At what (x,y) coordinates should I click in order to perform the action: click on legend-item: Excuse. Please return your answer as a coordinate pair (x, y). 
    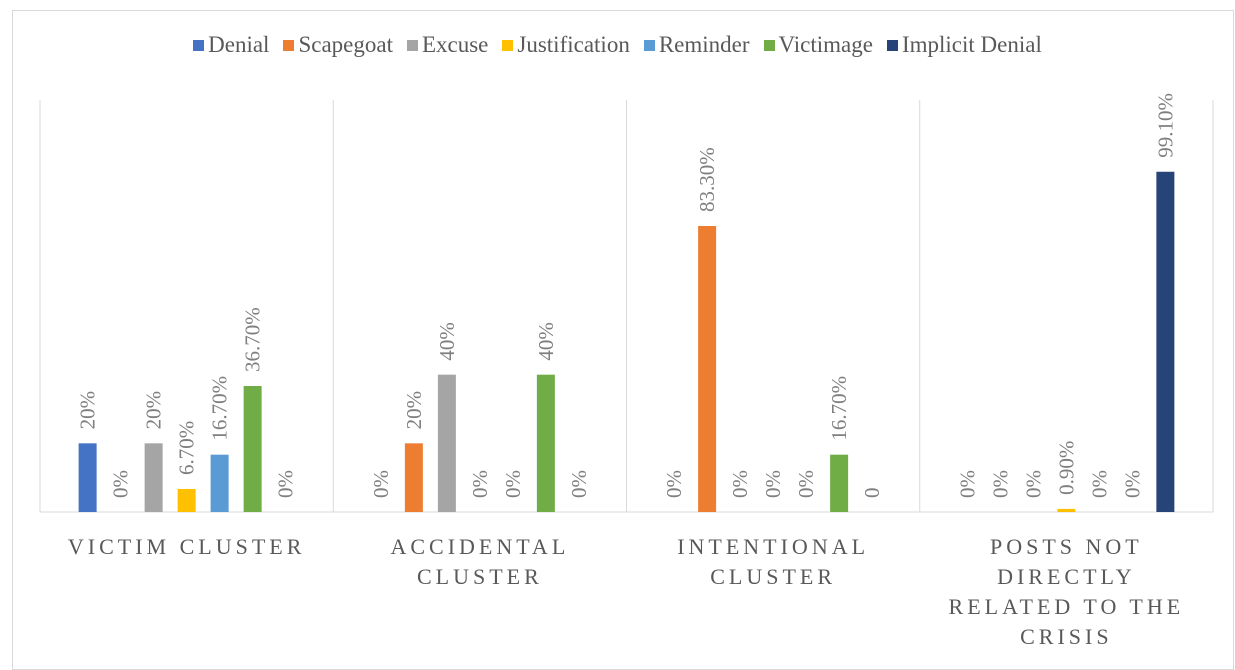
    Looking at the image, I should click on (447, 45).